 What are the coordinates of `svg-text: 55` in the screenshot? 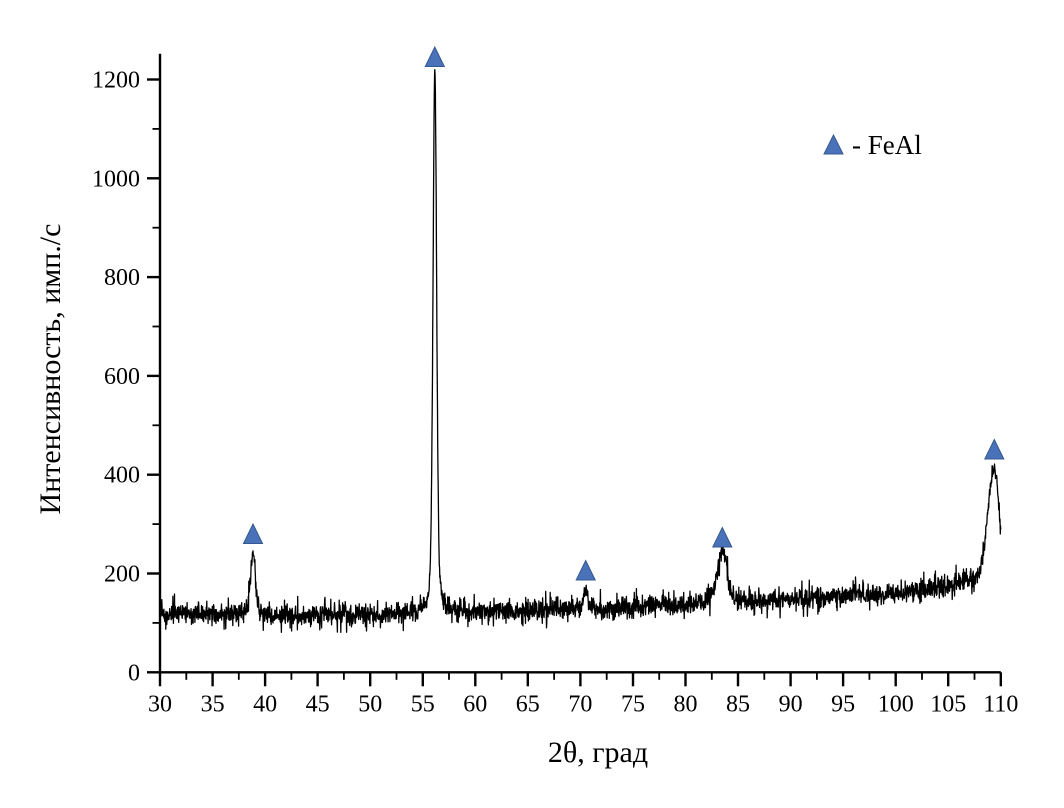 It's located at (423, 705).